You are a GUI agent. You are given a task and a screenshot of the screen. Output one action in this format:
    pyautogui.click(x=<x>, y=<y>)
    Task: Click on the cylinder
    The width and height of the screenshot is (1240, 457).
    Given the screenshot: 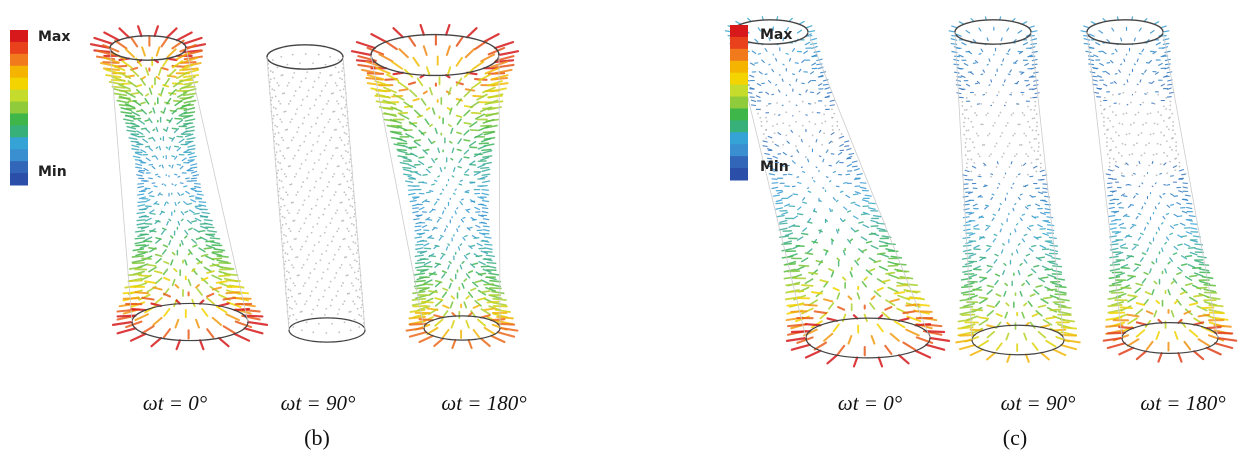 What is the action you would take?
    pyautogui.click(x=1159, y=189)
    